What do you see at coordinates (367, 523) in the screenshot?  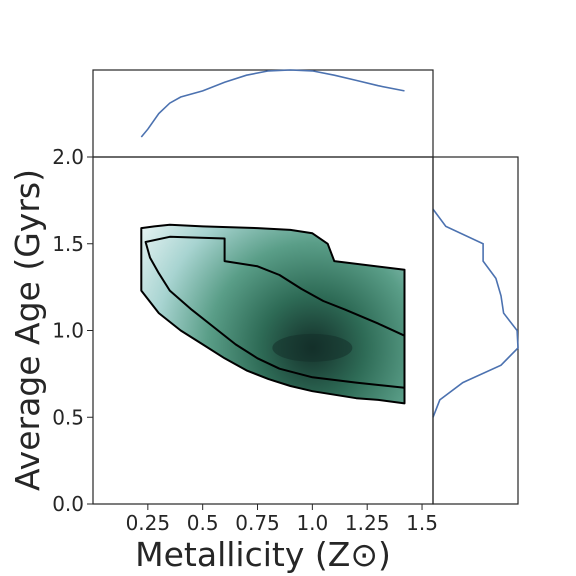 I see `x-tick-label: 1.25` at bounding box center [367, 523].